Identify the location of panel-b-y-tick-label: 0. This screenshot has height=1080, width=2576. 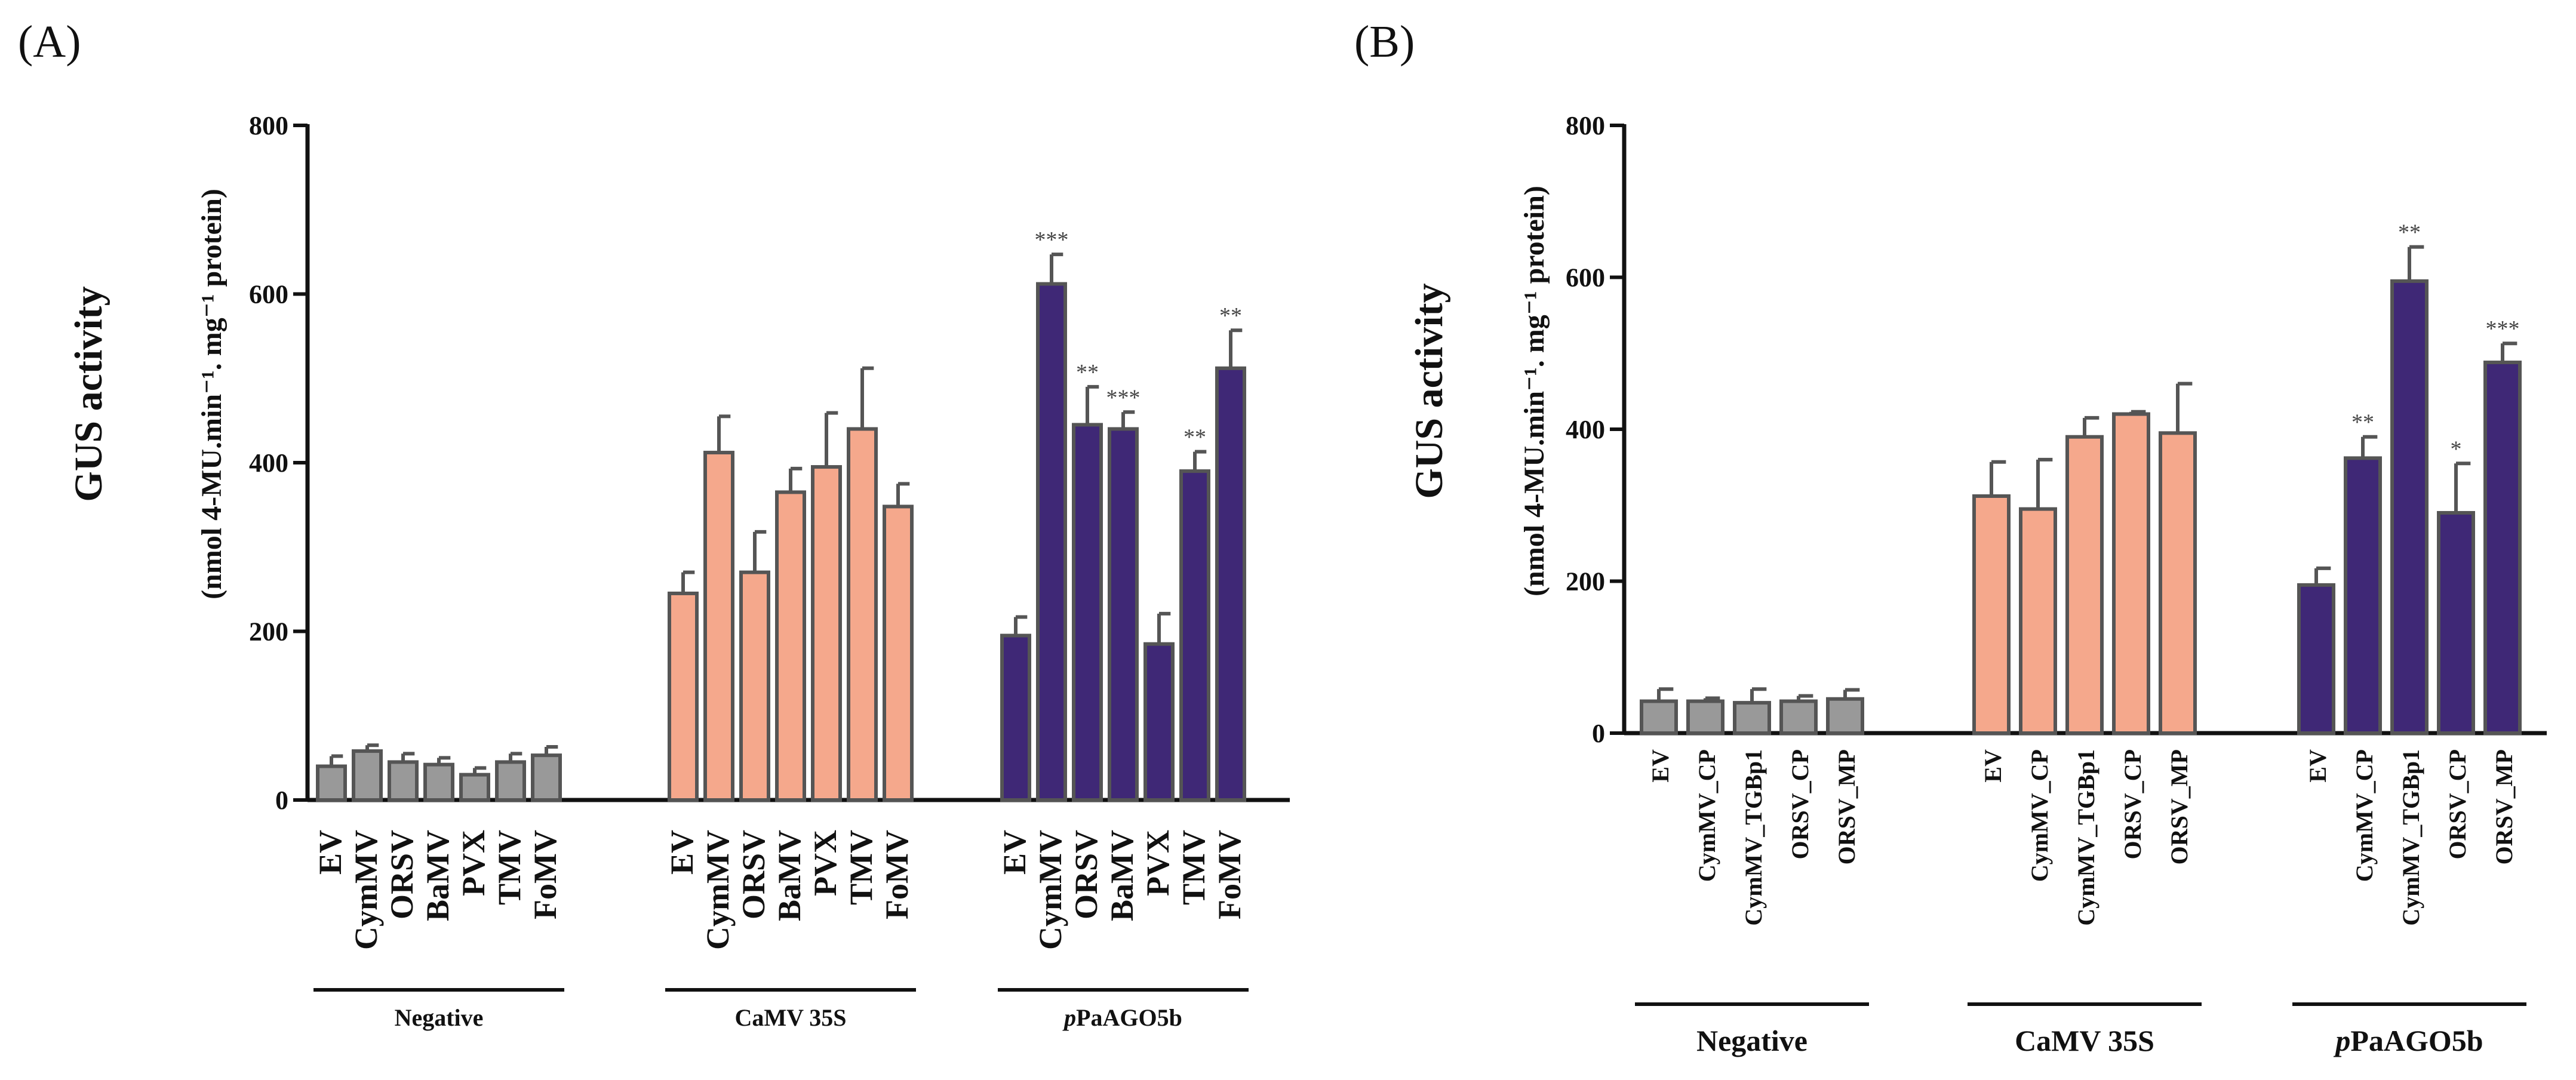
(1598, 733).